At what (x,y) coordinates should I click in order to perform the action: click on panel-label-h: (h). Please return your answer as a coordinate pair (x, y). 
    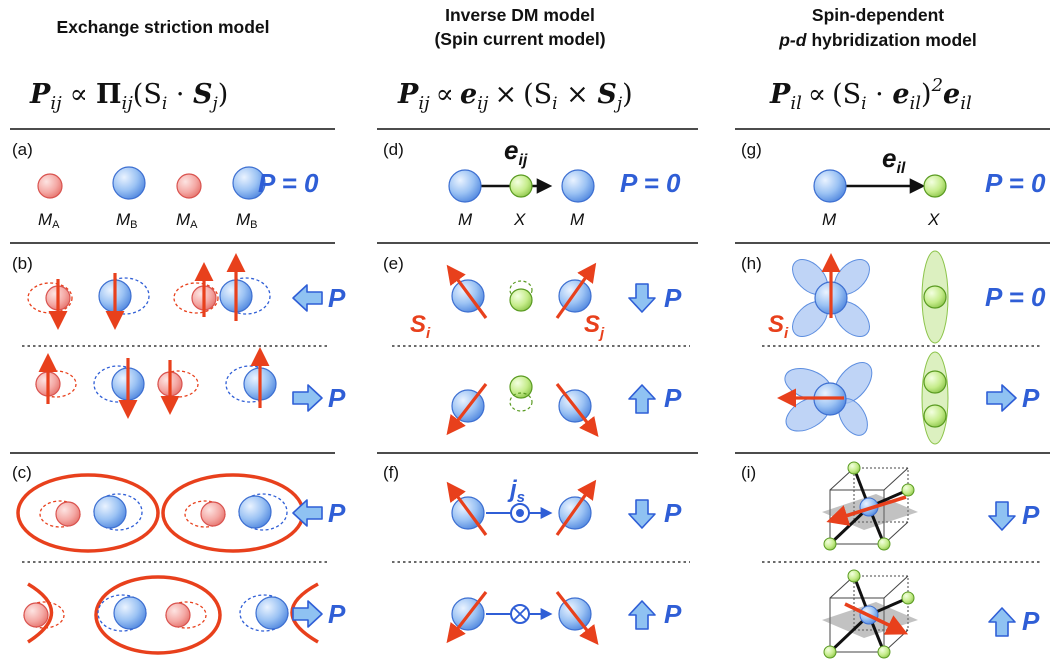
    Looking at the image, I should click on (751, 263).